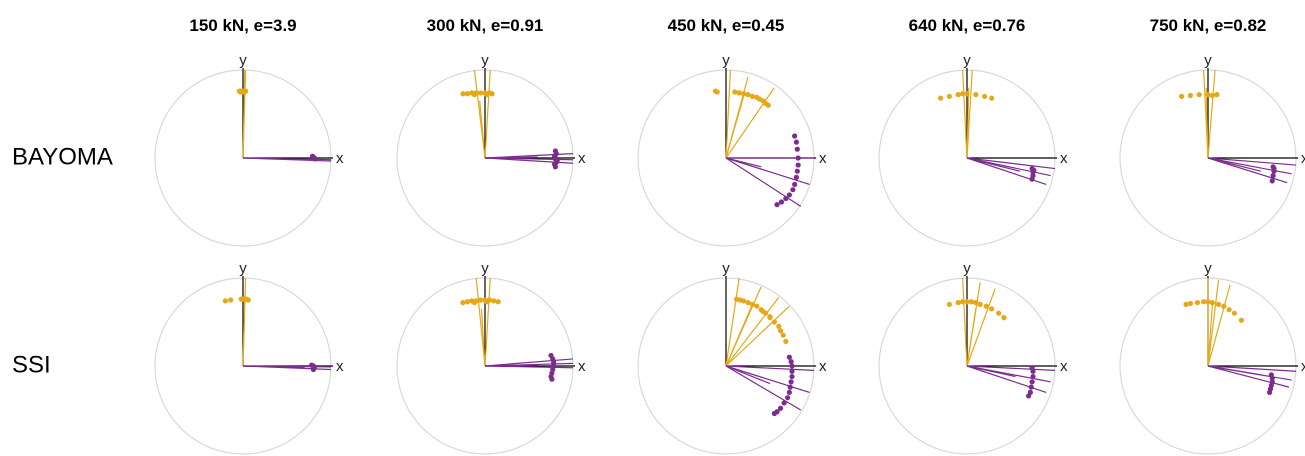 This screenshot has width=1305, height=456. What do you see at coordinates (726, 25) in the screenshot?
I see `column-title: 450 kN, e=0.45` at bounding box center [726, 25].